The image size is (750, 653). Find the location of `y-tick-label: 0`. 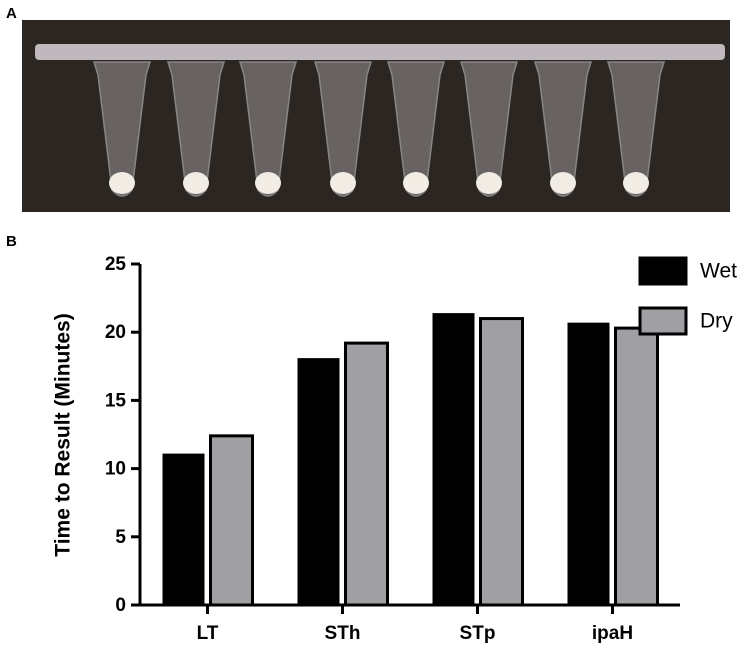

y-tick-label: 0 is located at coordinates (120, 605).